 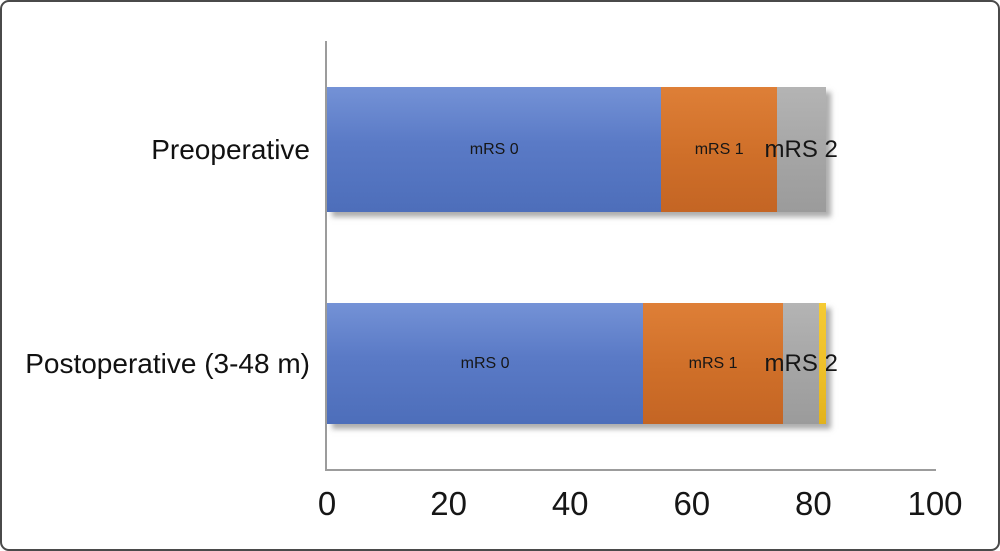 What do you see at coordinates (822, 363) in the screenshot?
I see `bar-segment` at bounding box center [822, 363].